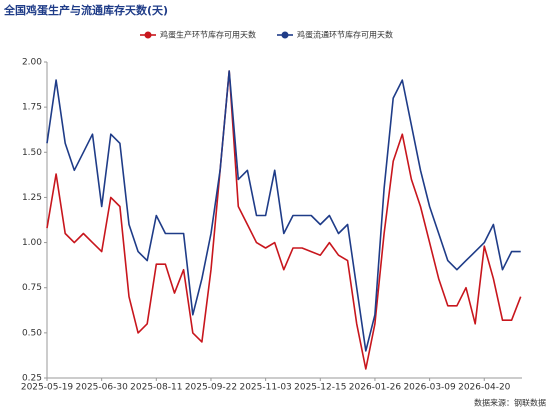  Describe the element at coordinates (320, 388) in the screenshot. I see `x-tick-label: 2025-12-15` at that location.